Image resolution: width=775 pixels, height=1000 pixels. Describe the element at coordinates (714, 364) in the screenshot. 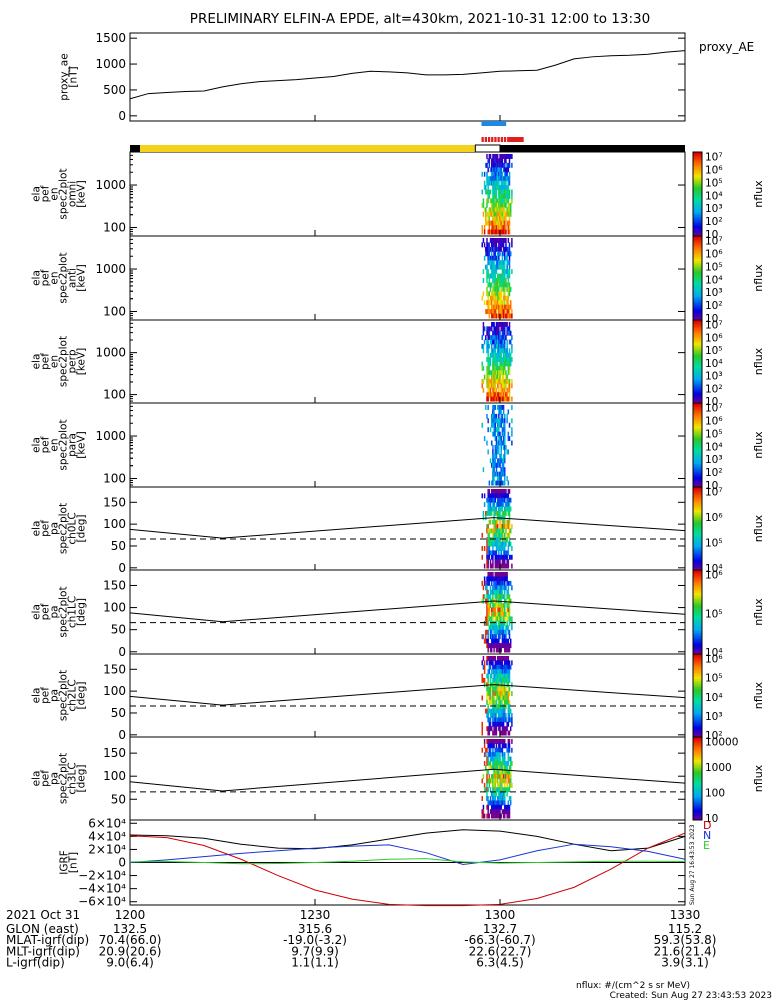

I see `colorbar-tick-label: 10⁴` at that location.